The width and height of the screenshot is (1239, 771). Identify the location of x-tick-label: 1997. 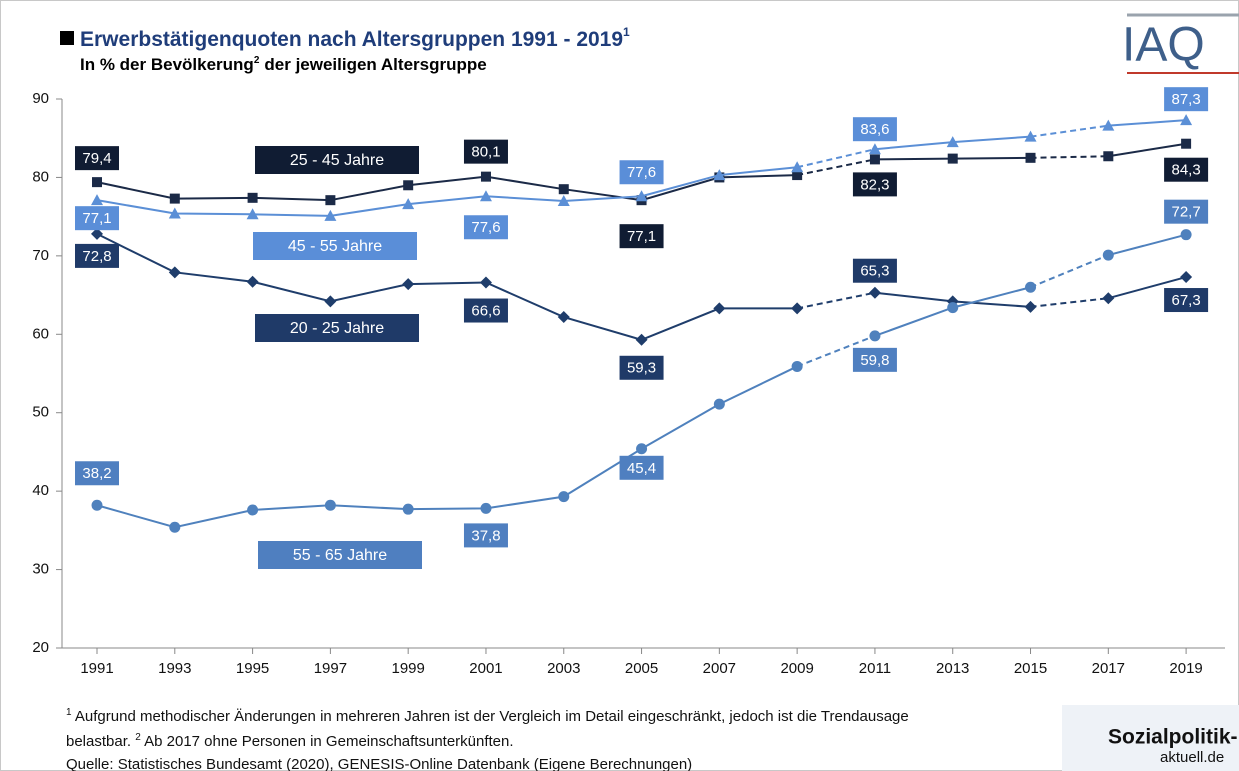
(330, 668).